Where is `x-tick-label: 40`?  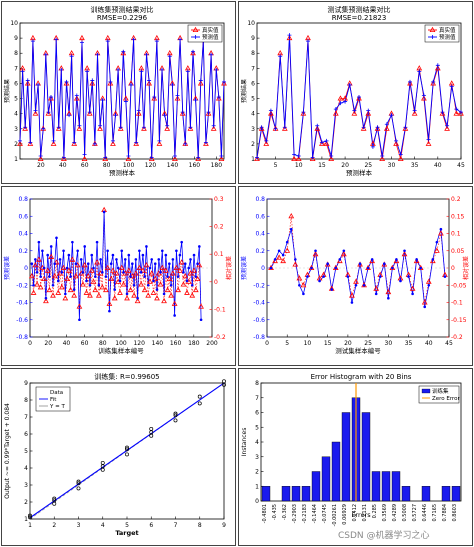
x-tick-label: 40 is located at coordinates (429, 343).